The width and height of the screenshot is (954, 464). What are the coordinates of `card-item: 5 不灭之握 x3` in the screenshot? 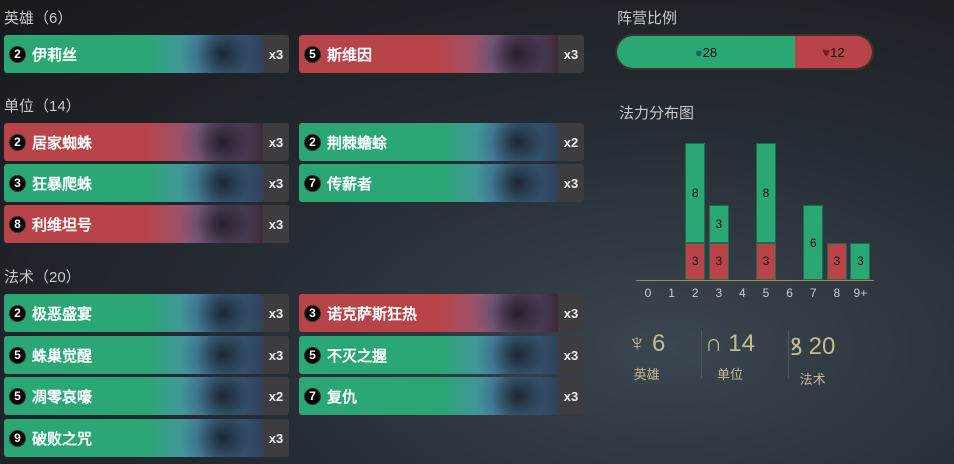 It's located at (441, 355).